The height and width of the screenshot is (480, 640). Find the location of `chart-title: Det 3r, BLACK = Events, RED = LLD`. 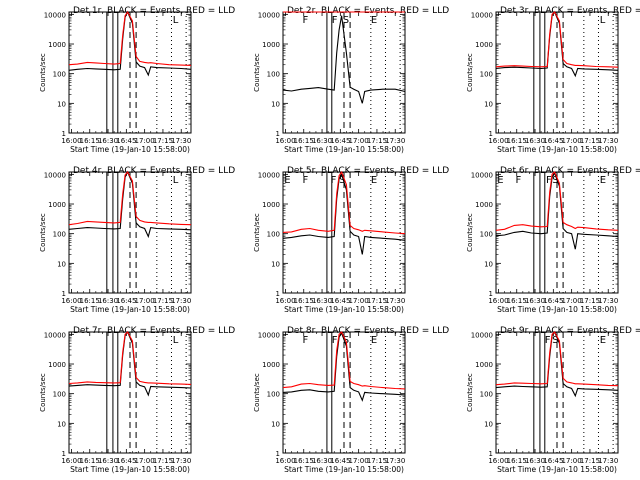

chart-title: Det 3r, BLACK = Events, RED = LLD is located at coordinates (570, 11).